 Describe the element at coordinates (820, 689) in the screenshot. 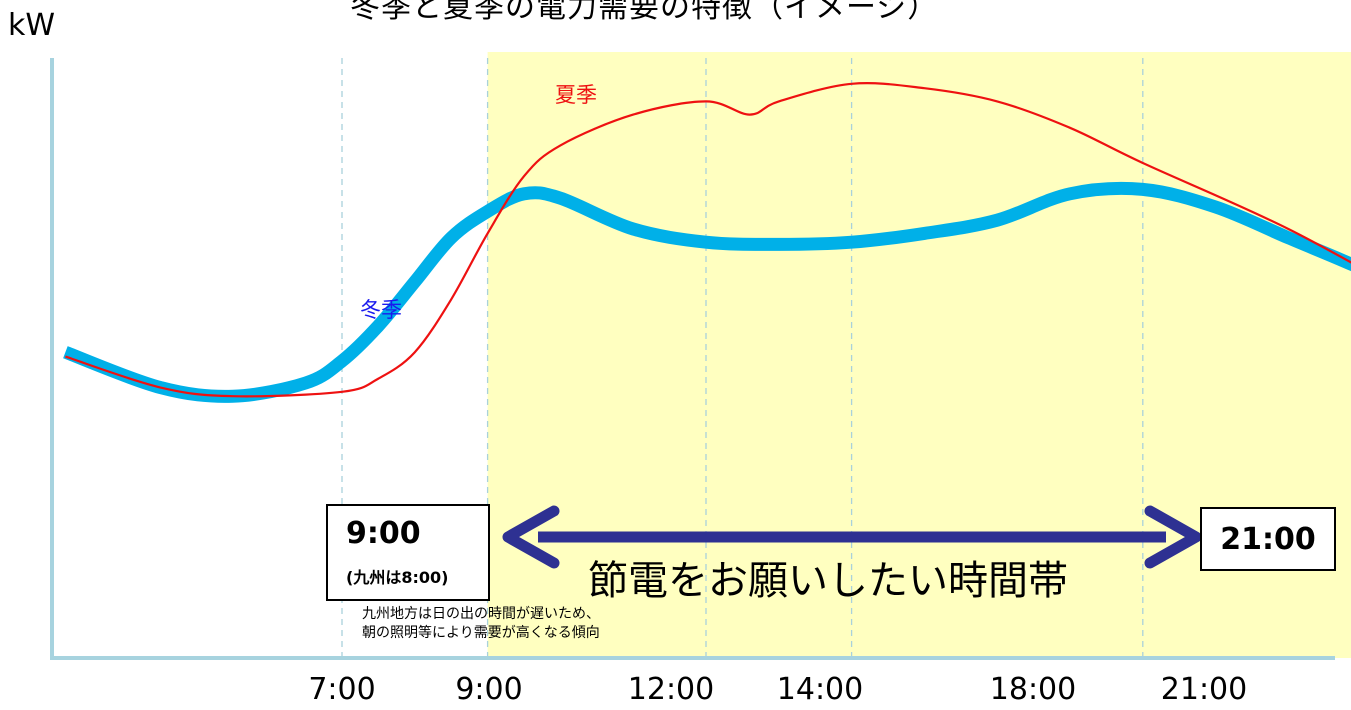

I see `x-tick-label: 14:00` at that location.